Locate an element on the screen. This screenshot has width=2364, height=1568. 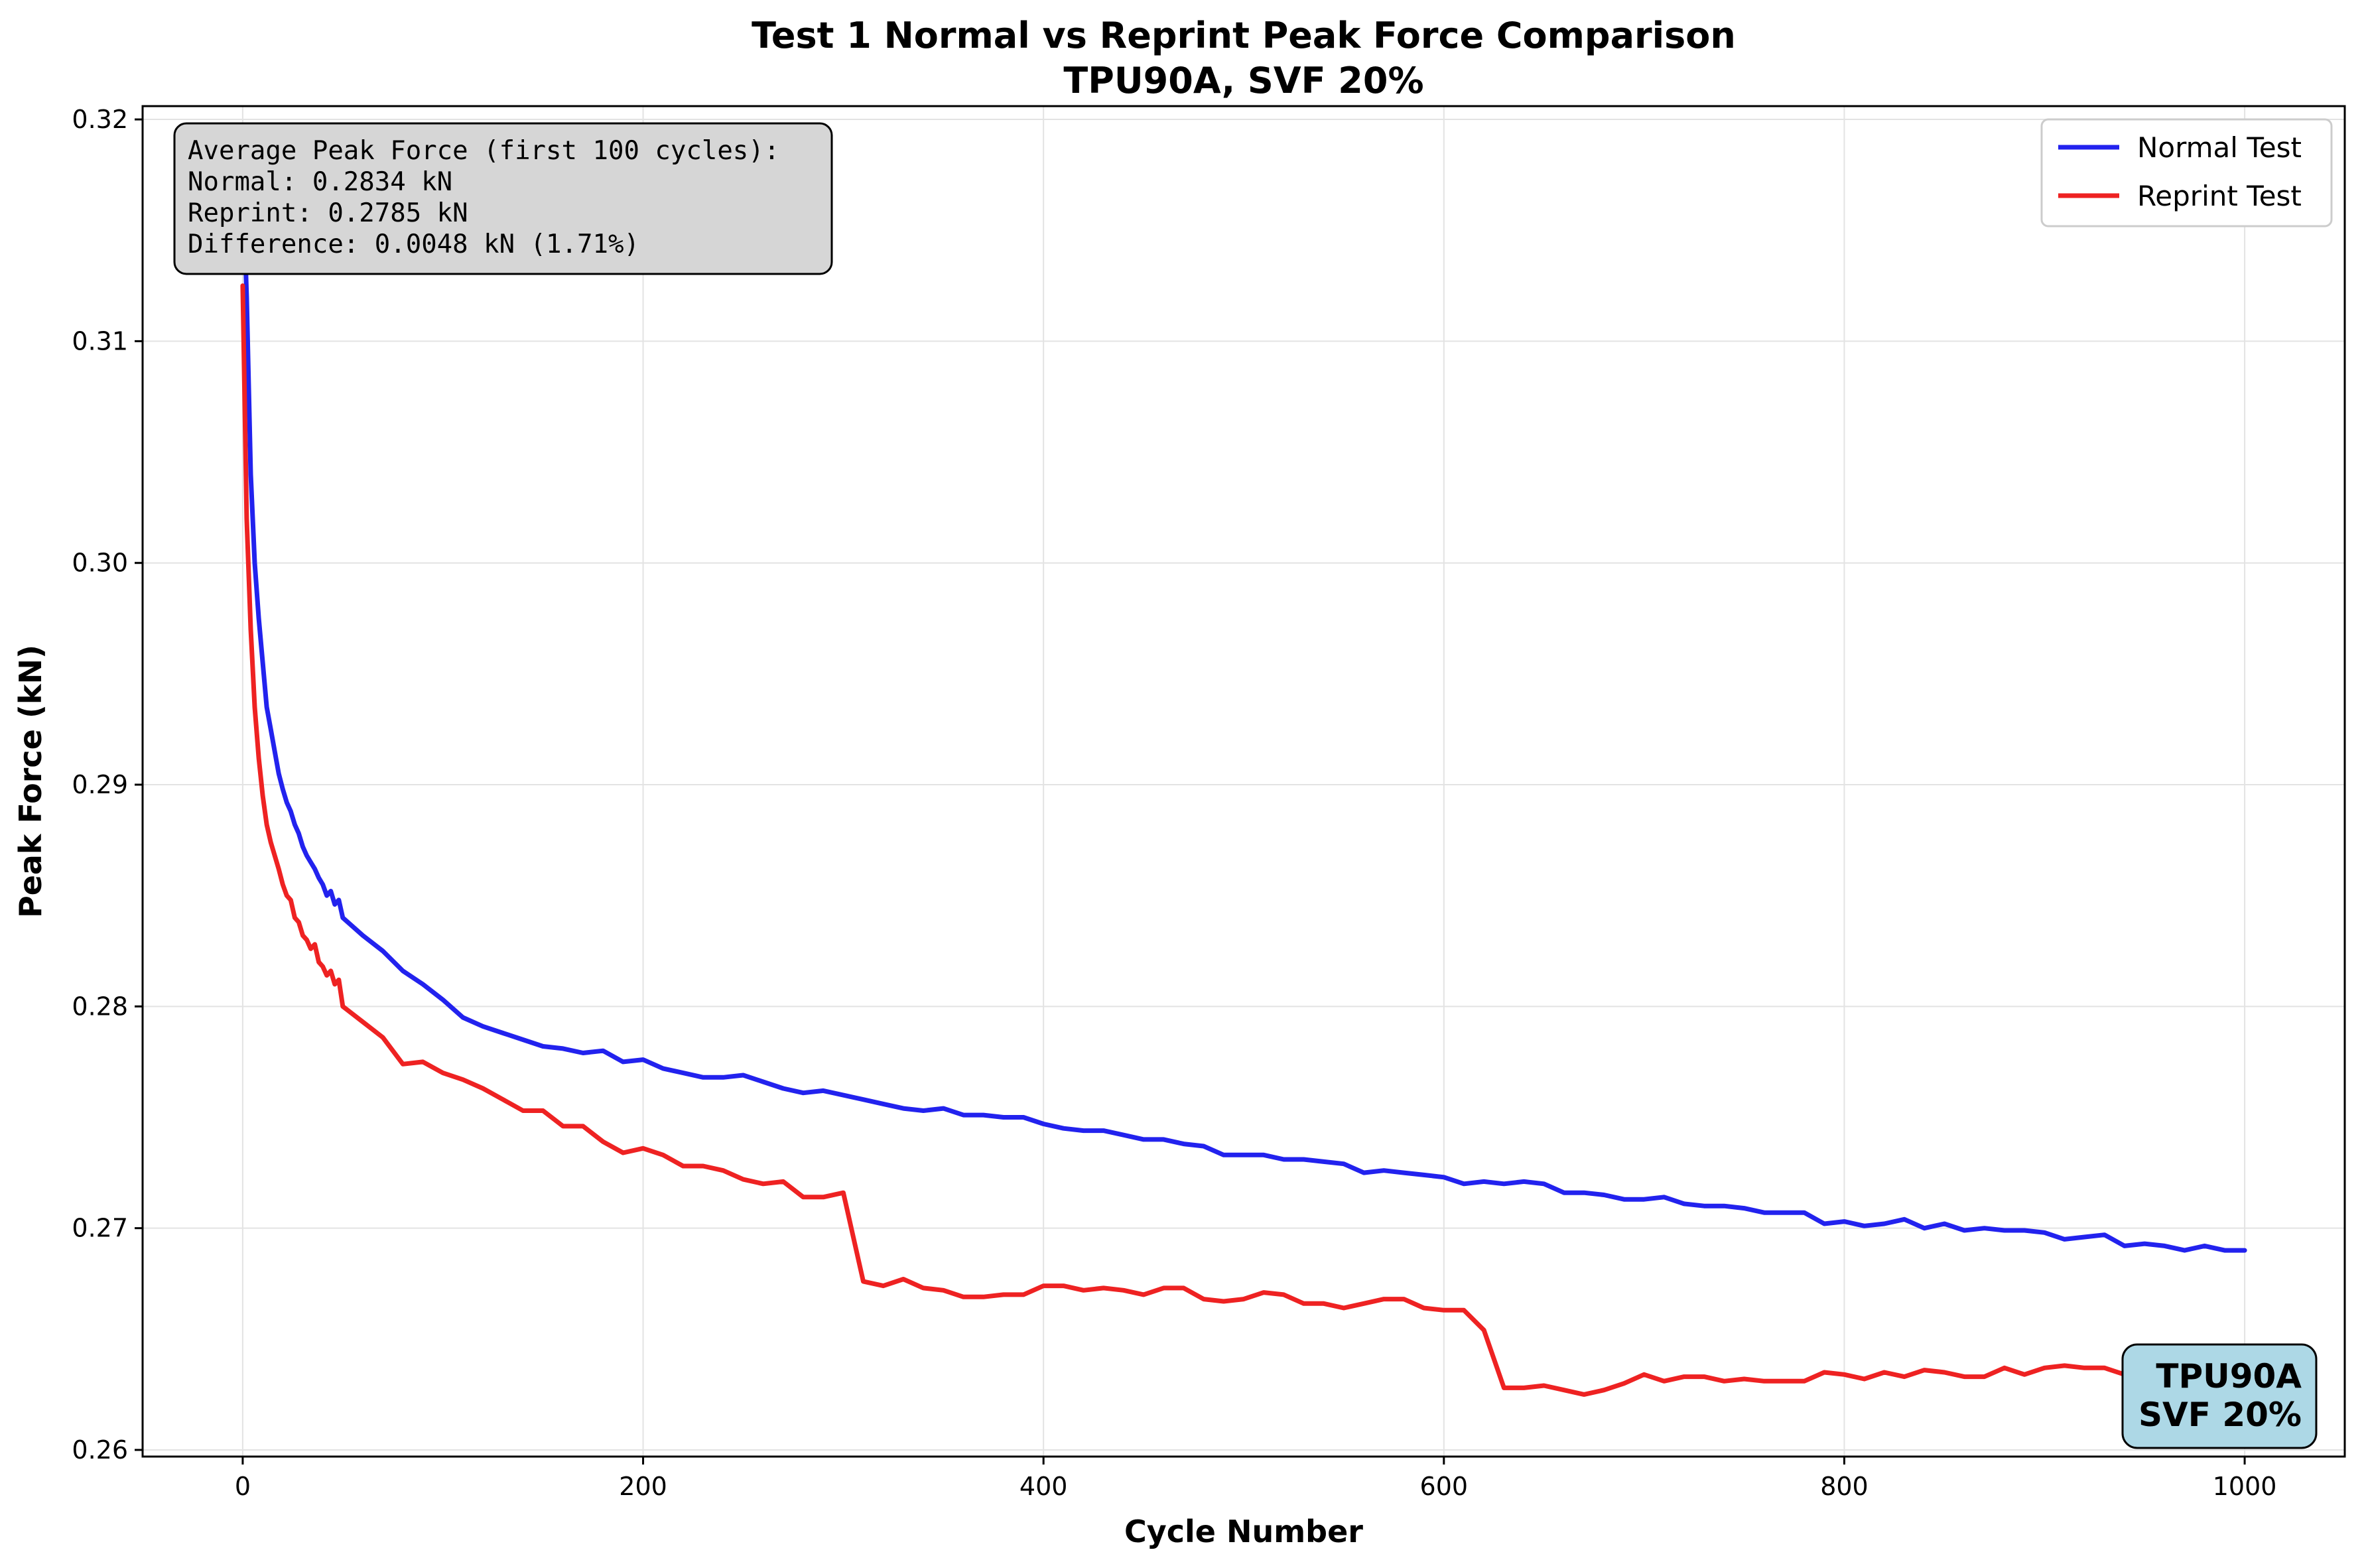
stats-line-reprint: Reprint: 0.2785 kN is located at coordinates (328, 213).